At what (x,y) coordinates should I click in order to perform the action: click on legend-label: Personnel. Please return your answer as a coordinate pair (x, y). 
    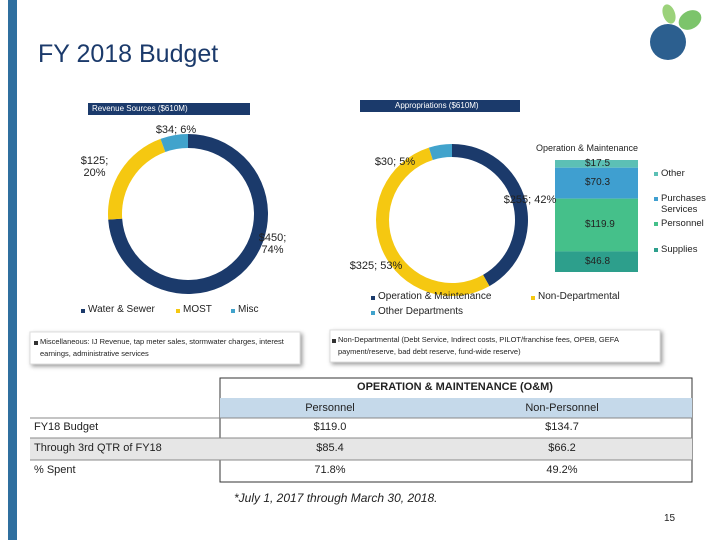
    Looking at the image, I should click on (682, 223).